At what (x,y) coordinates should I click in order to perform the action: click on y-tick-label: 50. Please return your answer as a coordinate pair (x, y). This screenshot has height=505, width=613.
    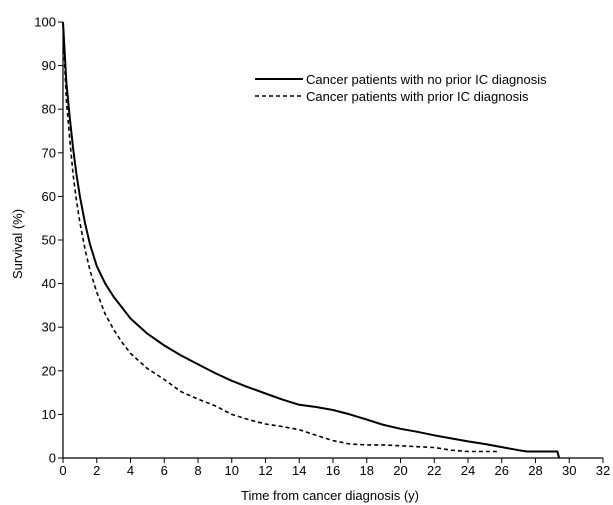
    Looking at the image, I should click on (49, 240).